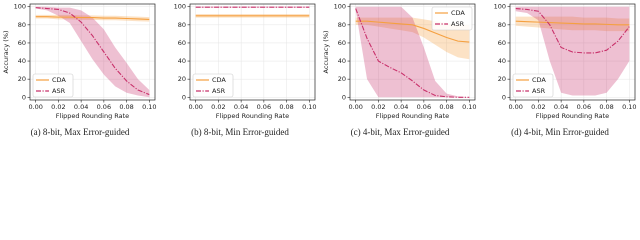  What do you see at coordinates (80, 132) in the screenshot?
I see `caption: (a) 8-bit, Max Error-guided` at bounding box center [80, 132].